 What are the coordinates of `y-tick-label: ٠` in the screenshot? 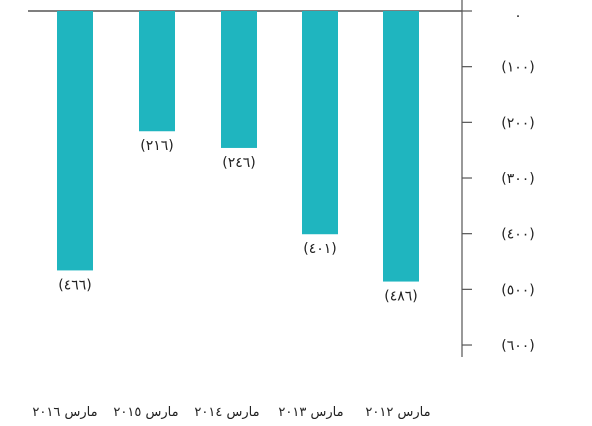 It's located at (518, 16).